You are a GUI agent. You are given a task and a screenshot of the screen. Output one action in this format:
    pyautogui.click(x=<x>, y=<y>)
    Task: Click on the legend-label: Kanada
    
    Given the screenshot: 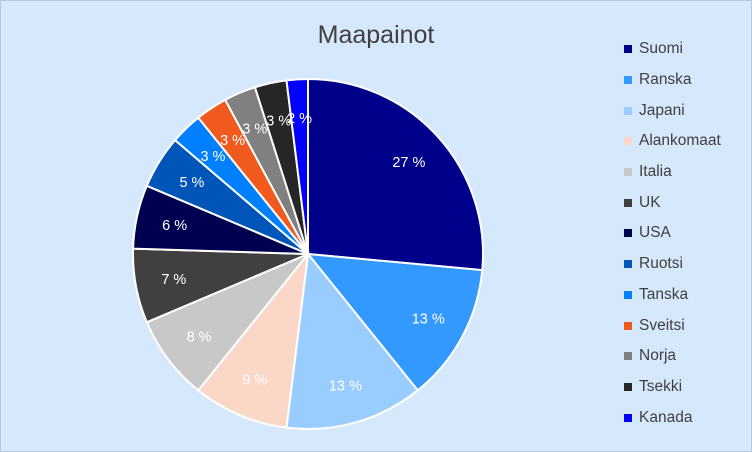 What is the action you would take?
    pyautogui.click(x=666, y=417)
    